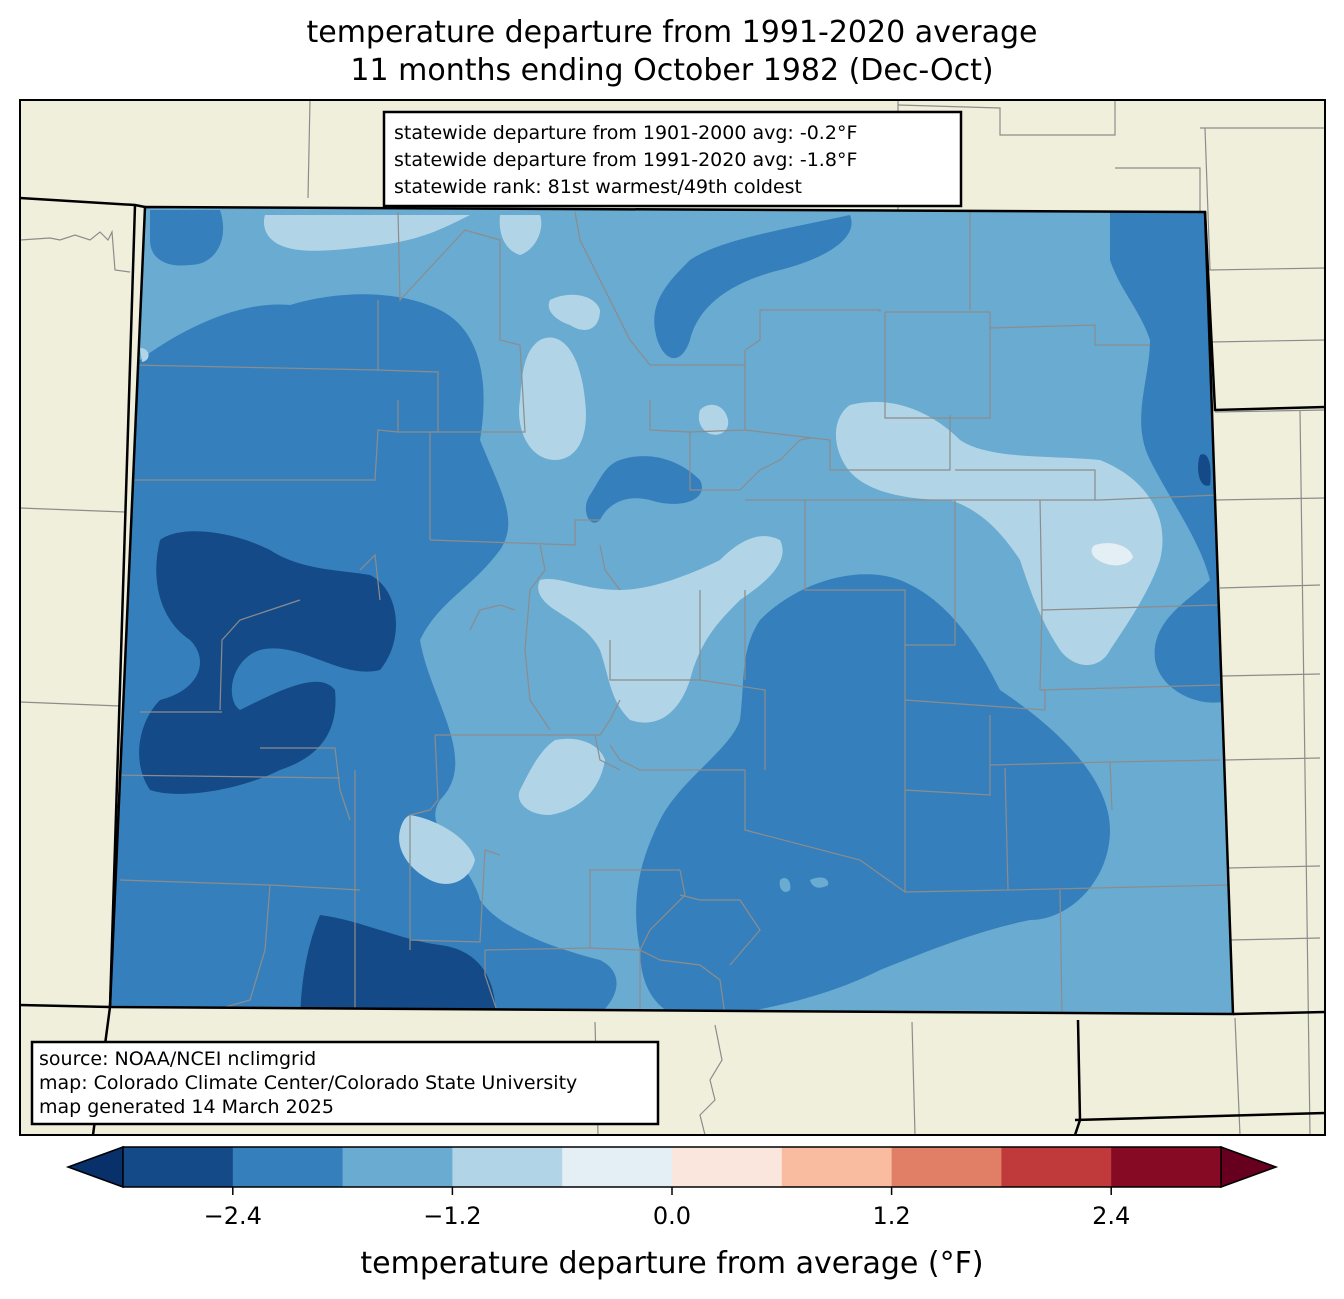  Describe the element at coordinates (1249, 1167) in the screenshot. I see `colorbar-extend-high` at that location.